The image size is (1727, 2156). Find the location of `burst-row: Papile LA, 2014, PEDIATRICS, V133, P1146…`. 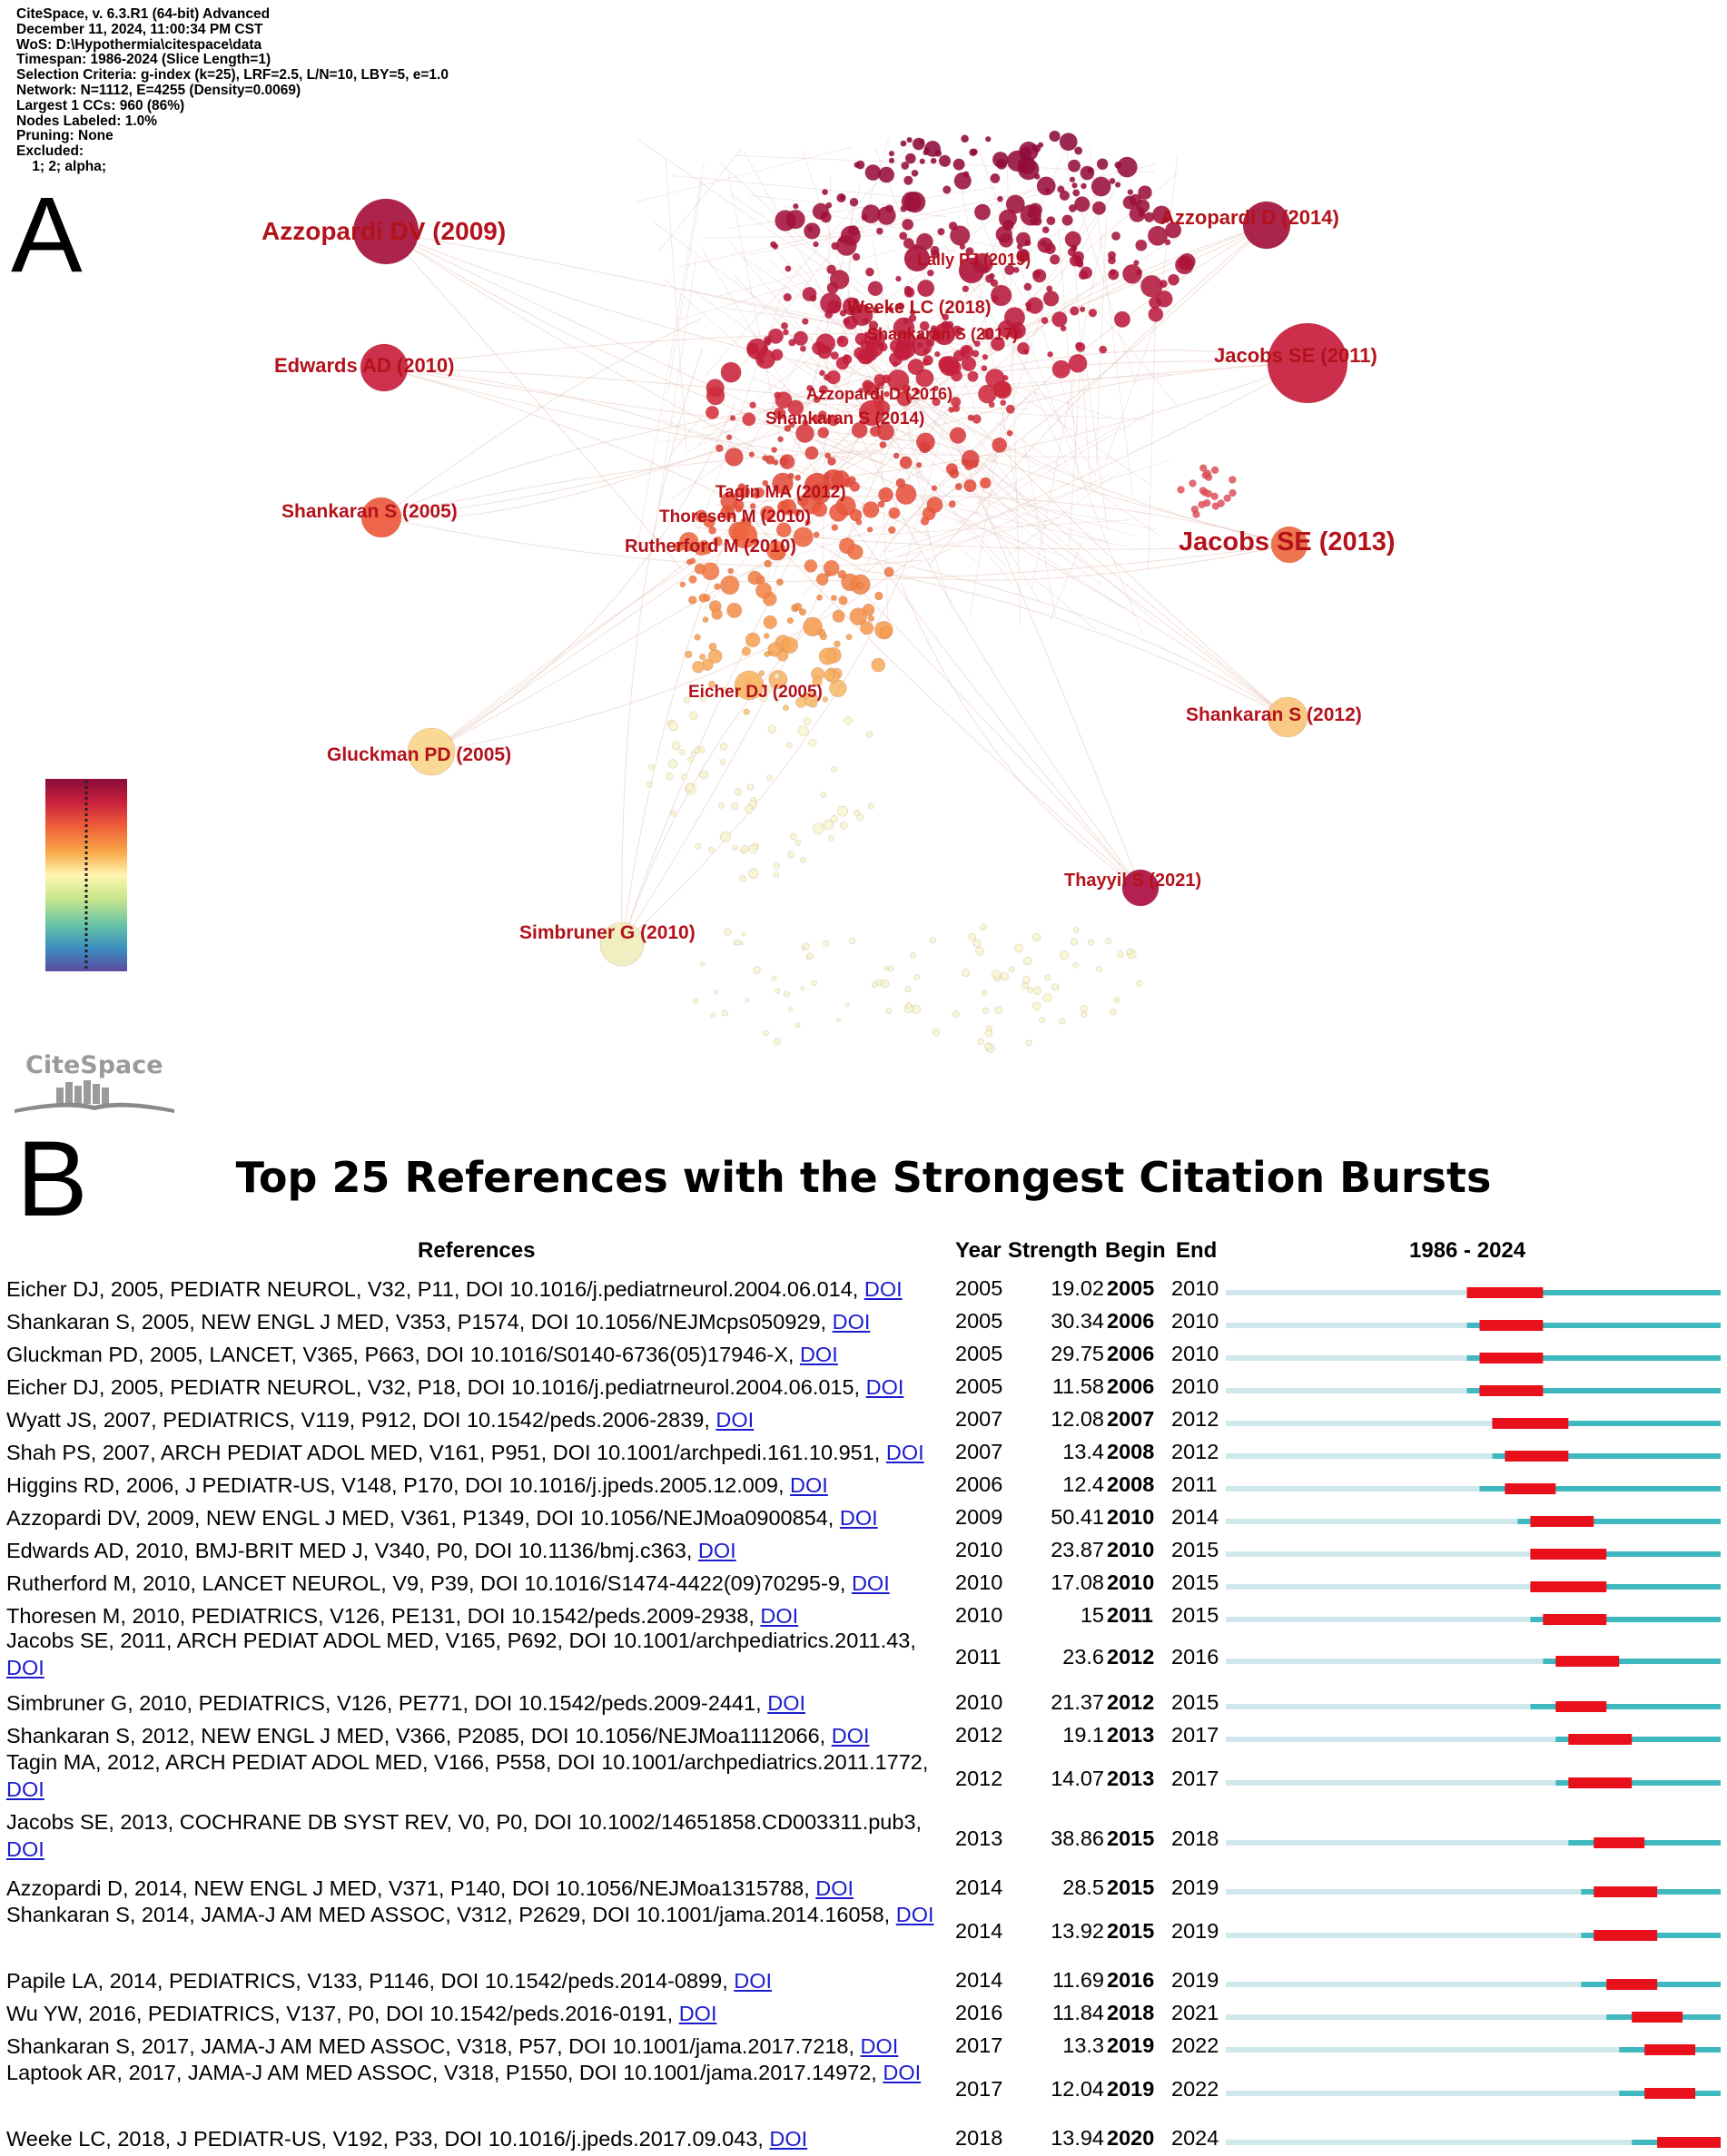

burst-row: Papile LA, 2014, PEDIATRICS, V133, P1146… is located at coordinates (863, 1980).